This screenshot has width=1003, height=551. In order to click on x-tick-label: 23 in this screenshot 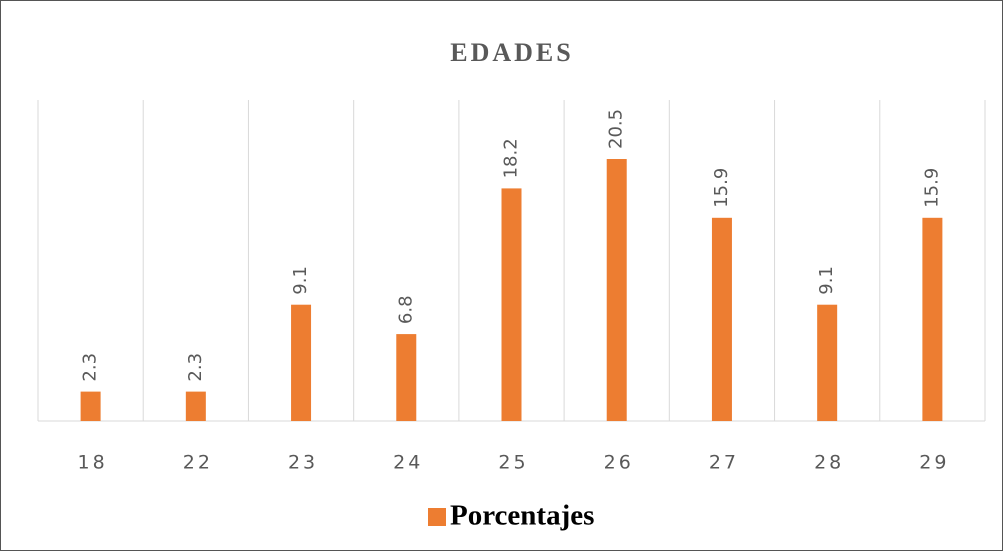, I will do `click(303, 463)`.